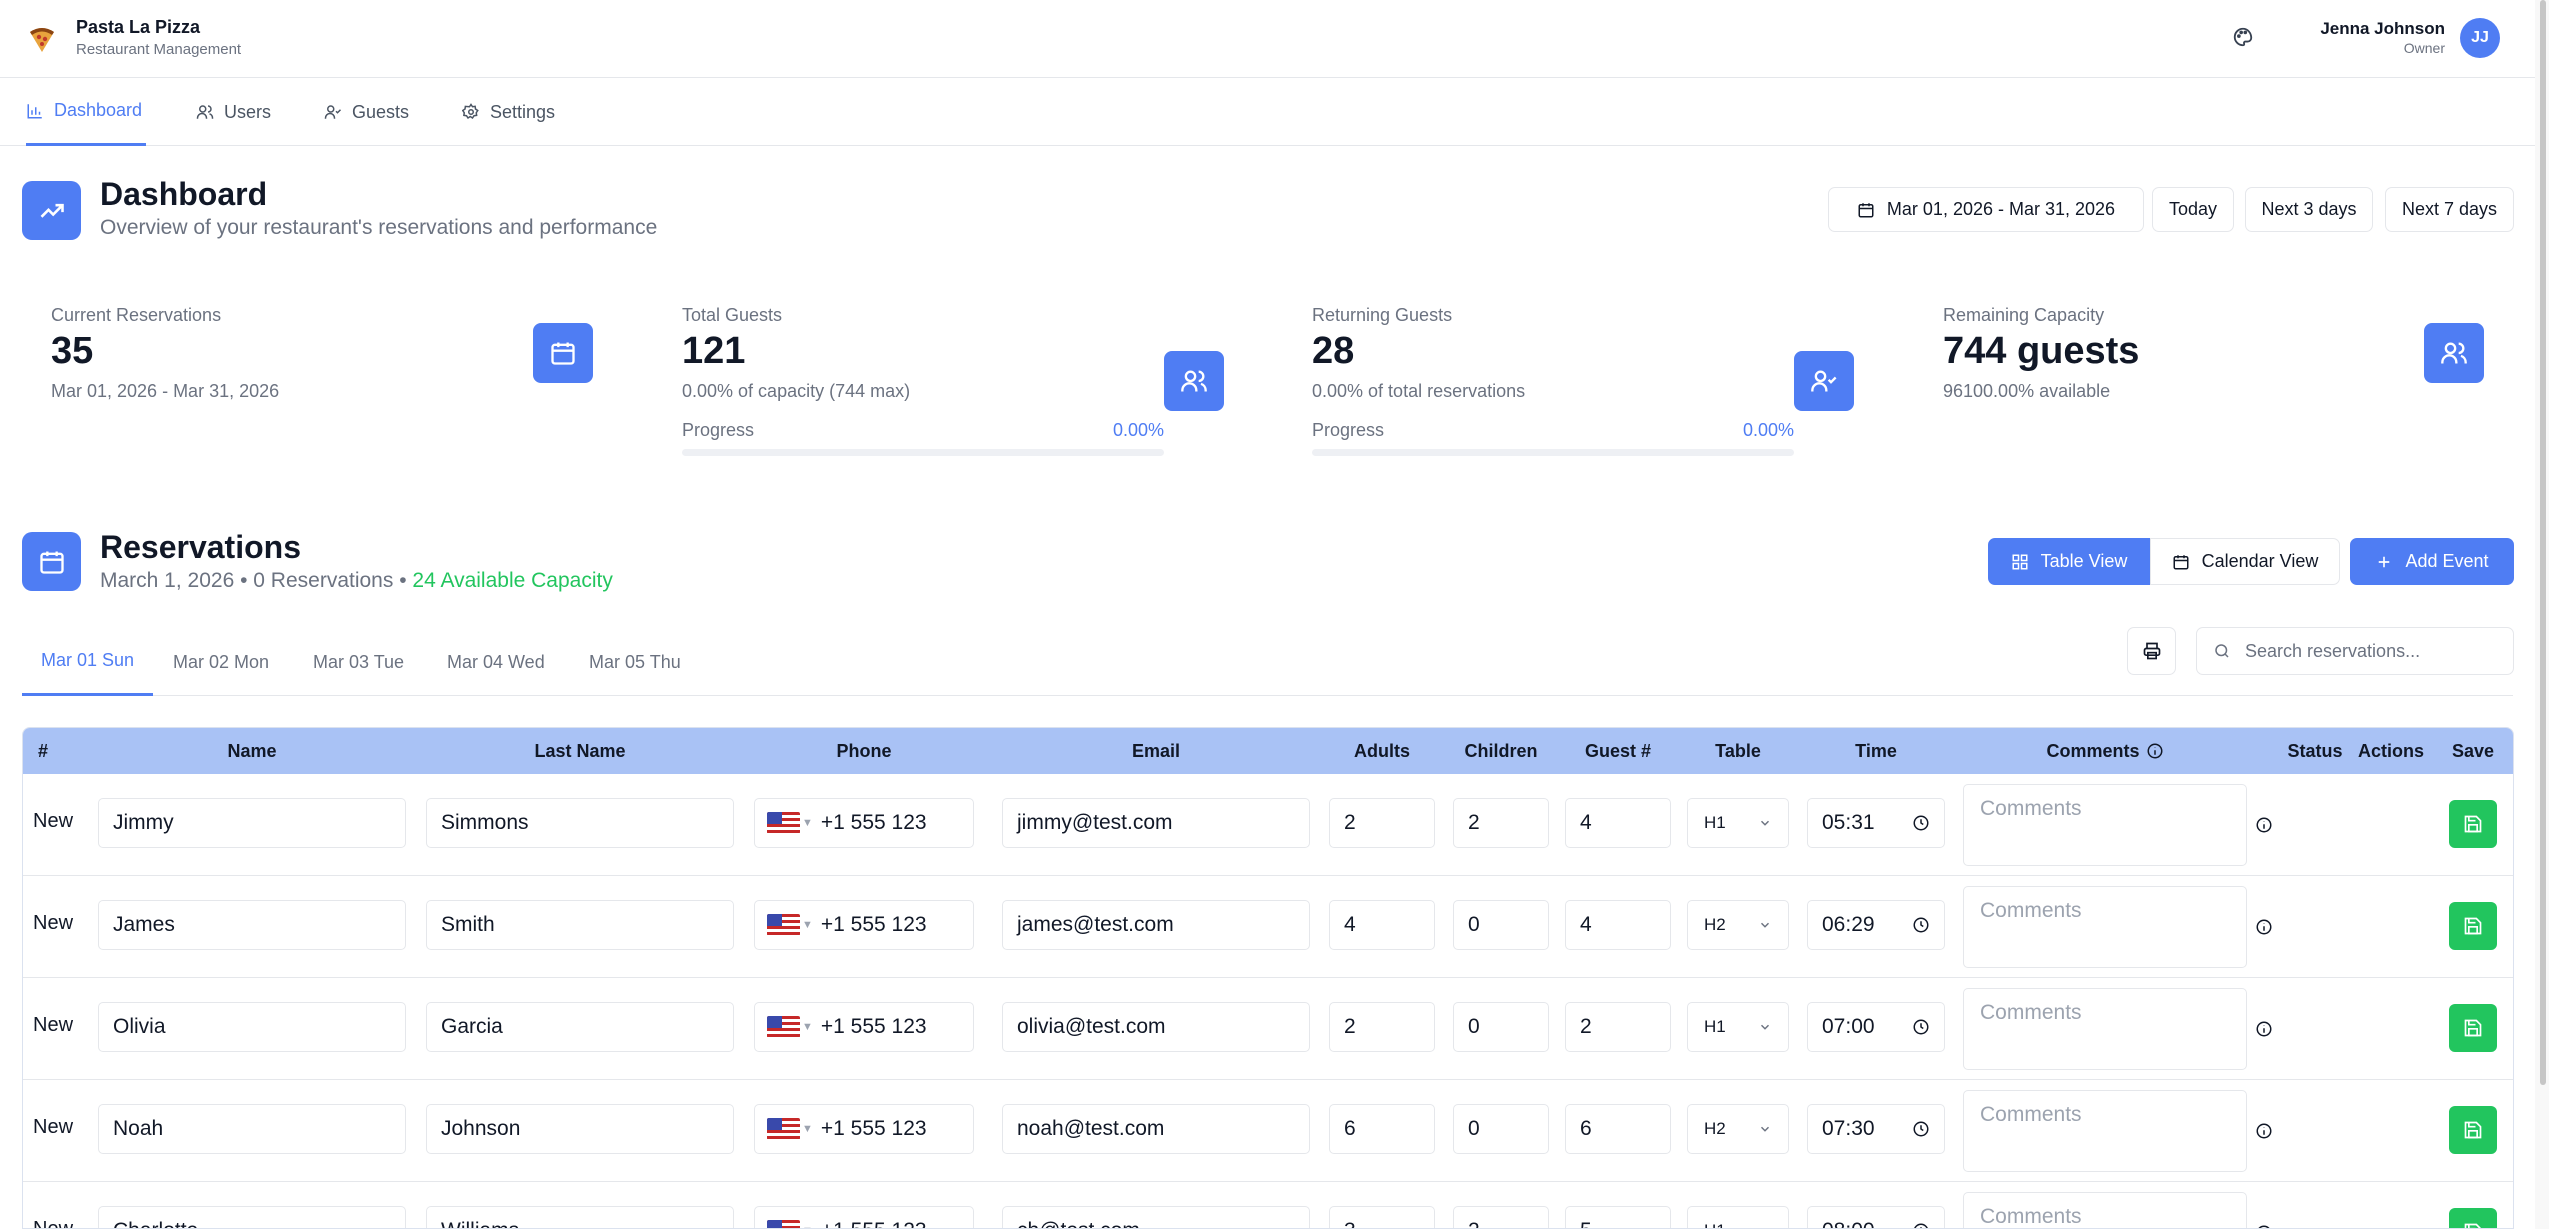 Image resolution: width=2549 pixels, height=1229 pixels. What do you see at coordinates (359, 661) in the screenshot?
I see `day-tab: Mar 03 Tue` at bounding box center [359, 661].